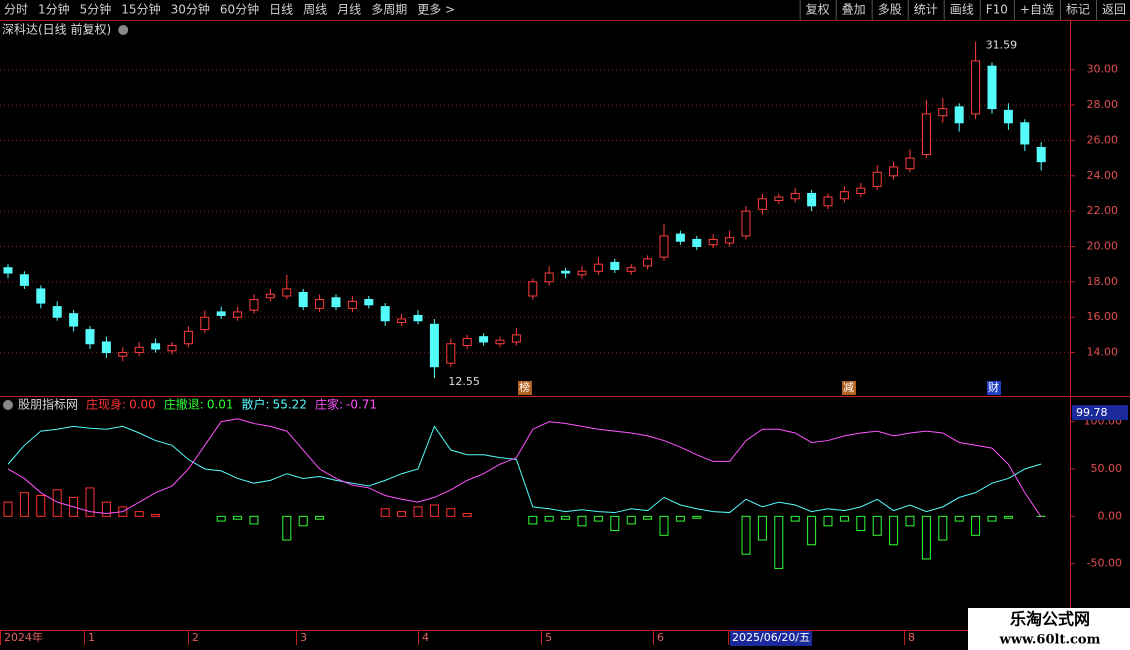  I want to click on stock-title: 深科达(日线 前复权), so click(56, 29).